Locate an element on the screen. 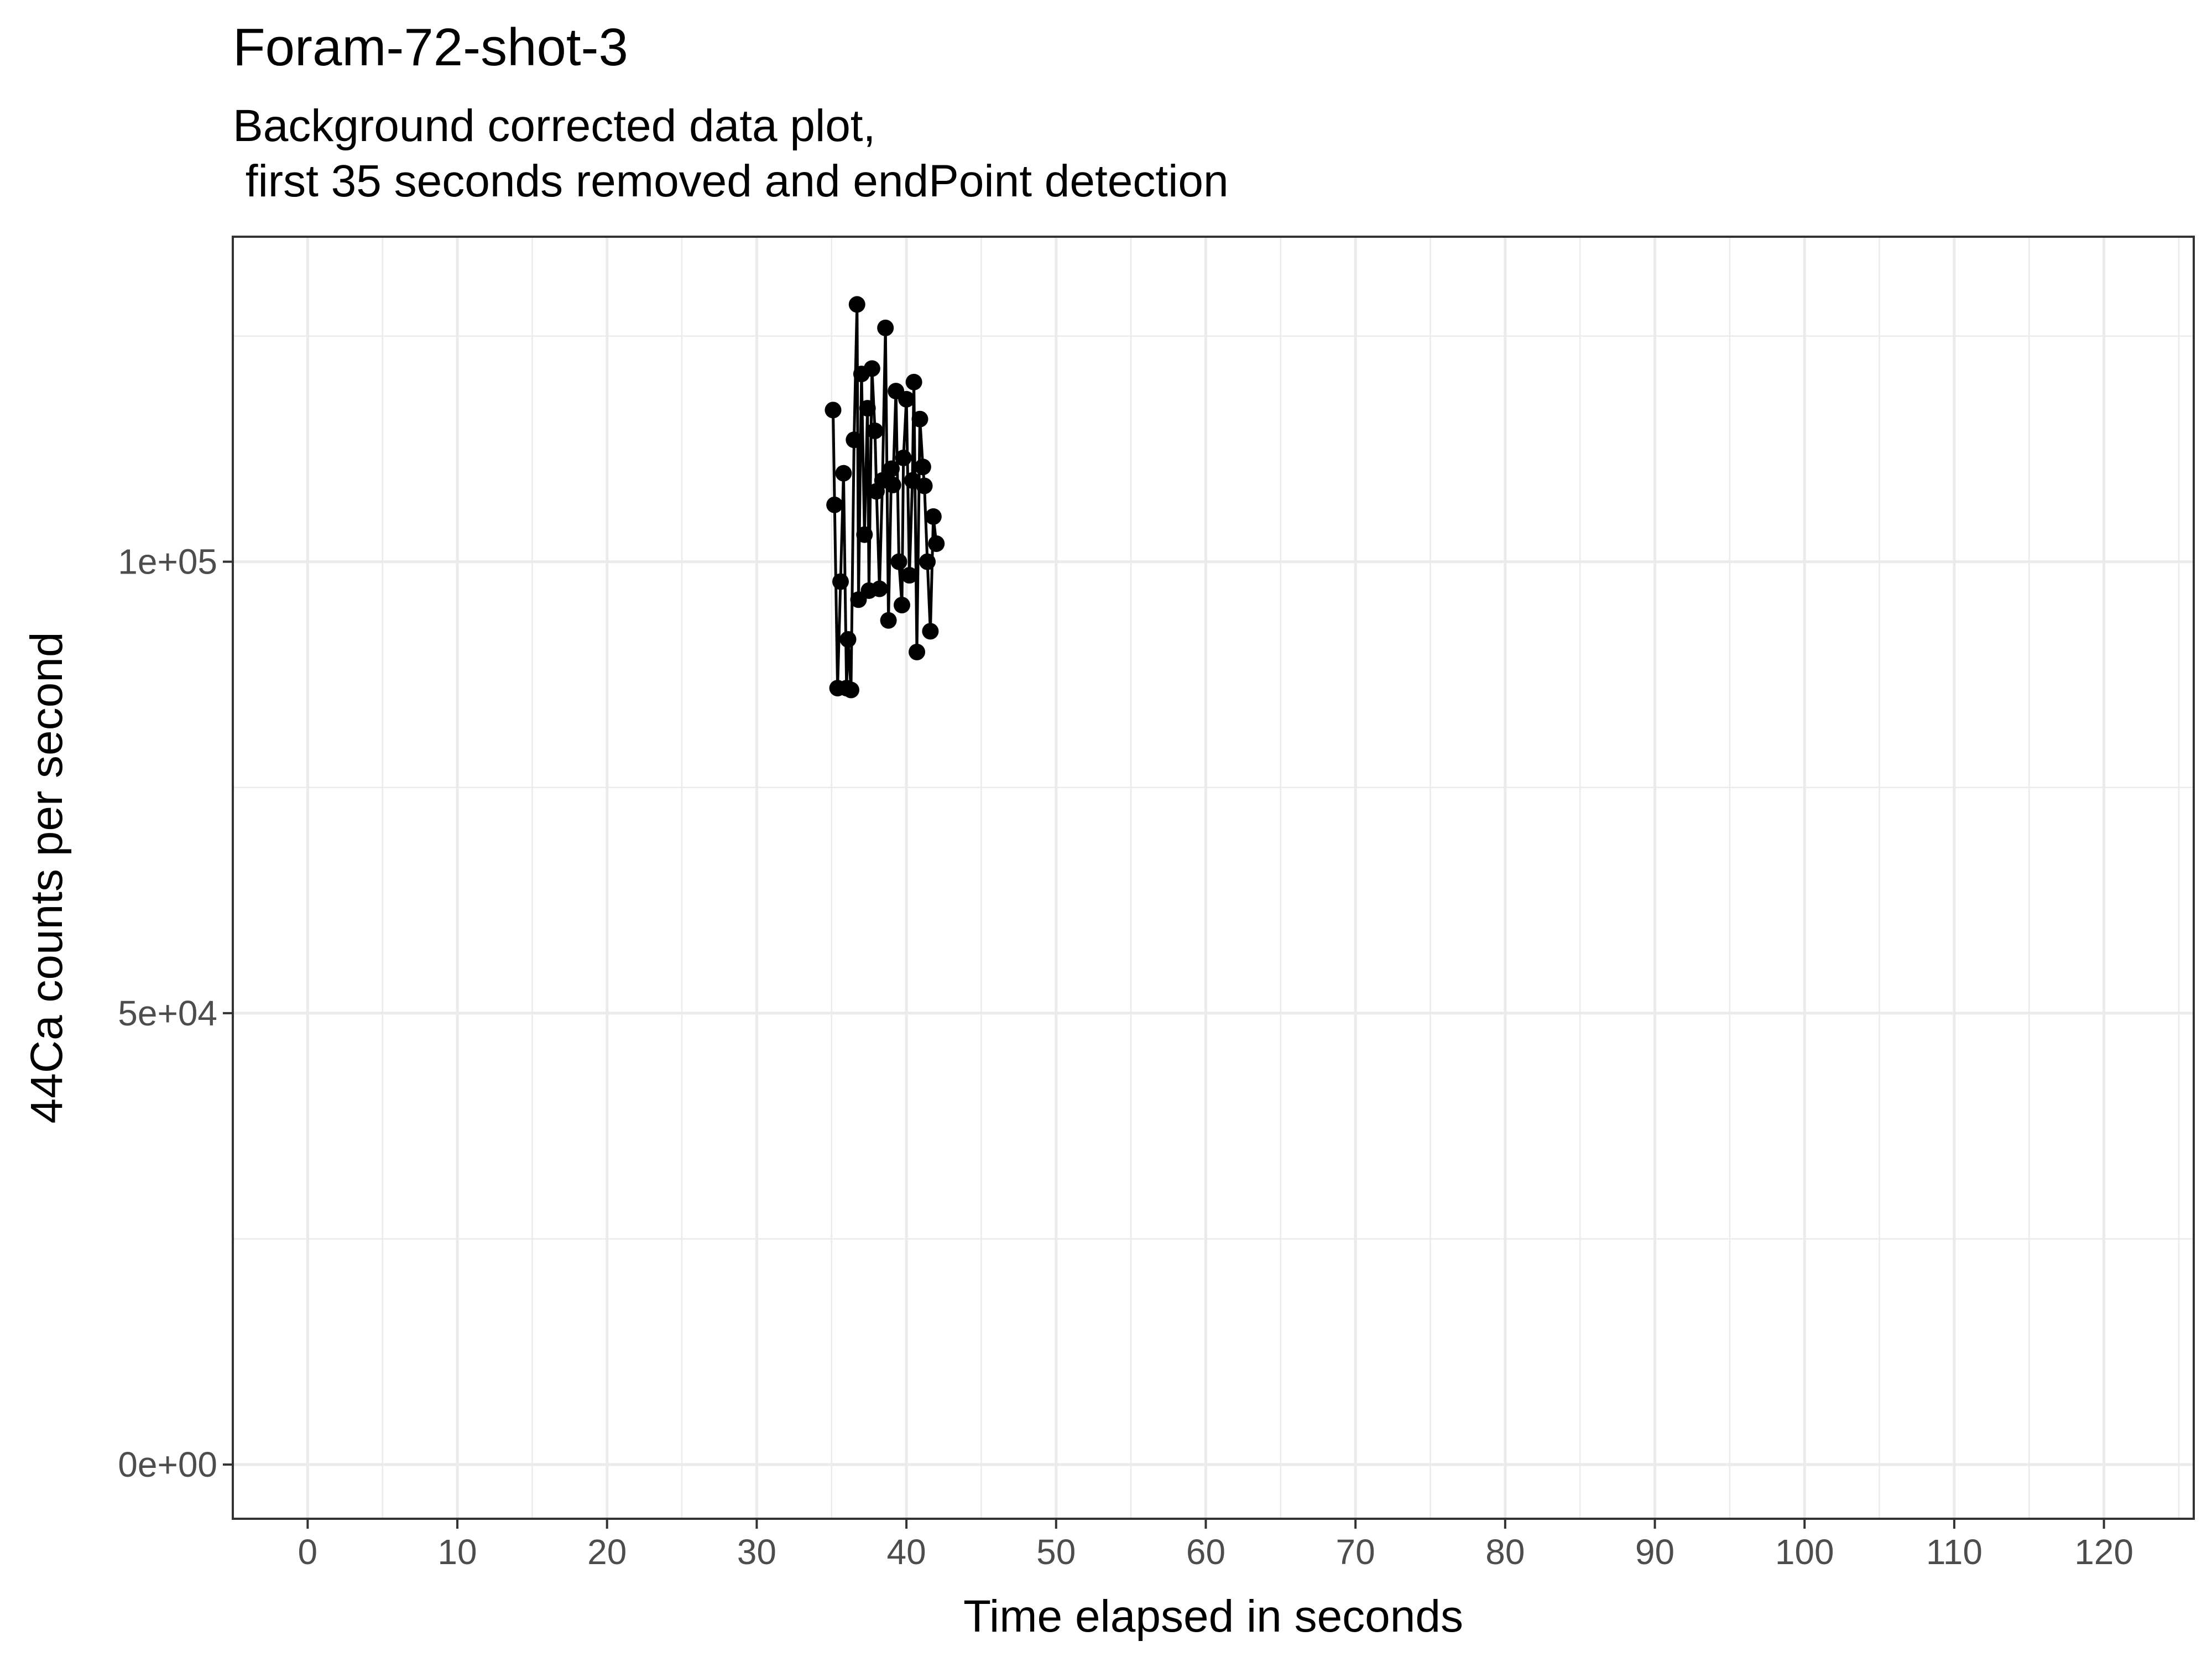  series-layer is located at coordinates (885, 497).